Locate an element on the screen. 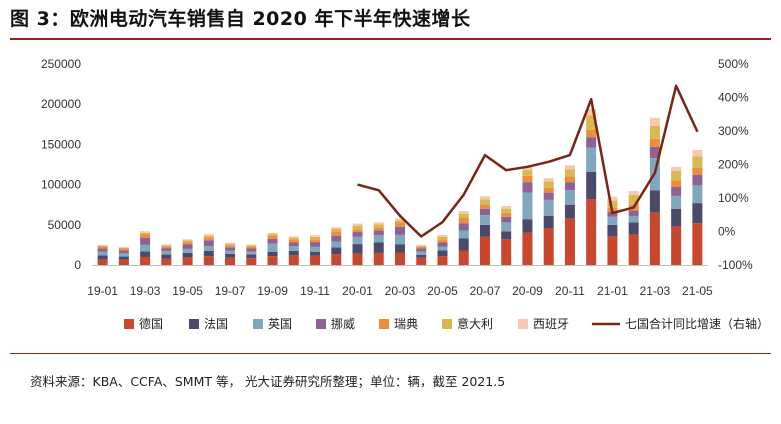  y-right-tick-label: 500% is located at coordinates (733, 64).